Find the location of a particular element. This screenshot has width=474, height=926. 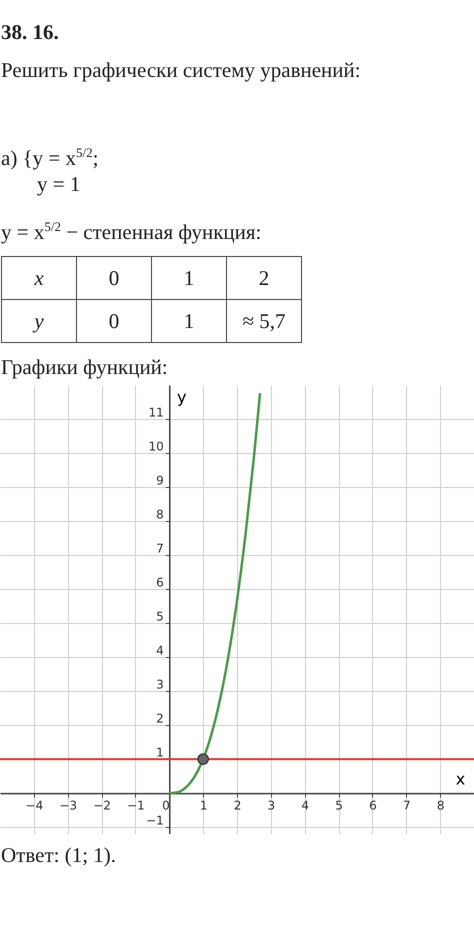

x-tick-label: −2 is located at coordinates (102, 805).